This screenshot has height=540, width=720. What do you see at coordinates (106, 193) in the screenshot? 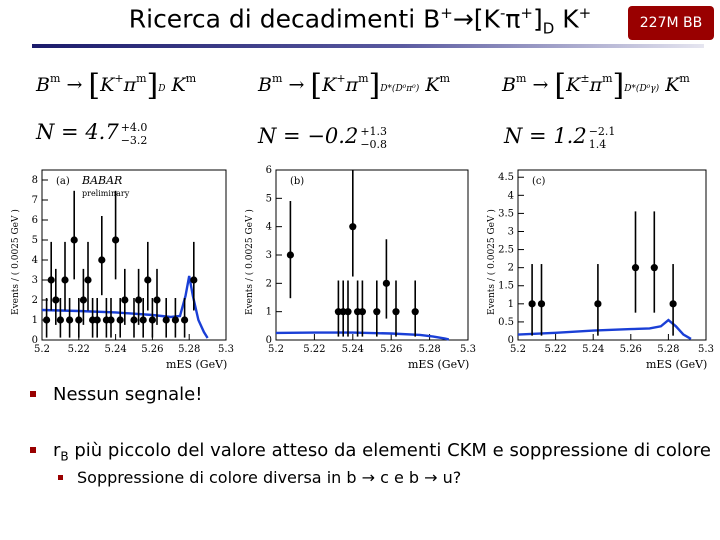
I see `preliminary-label: preliminary` at bounding box center [106, 193].